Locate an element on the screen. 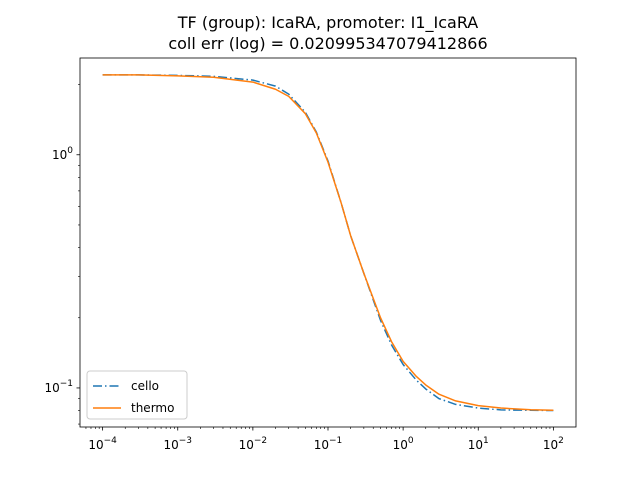 This screenshot has width=640, height=480. x-tick-label-exponent: 0 is located at coordinates (411, 441).